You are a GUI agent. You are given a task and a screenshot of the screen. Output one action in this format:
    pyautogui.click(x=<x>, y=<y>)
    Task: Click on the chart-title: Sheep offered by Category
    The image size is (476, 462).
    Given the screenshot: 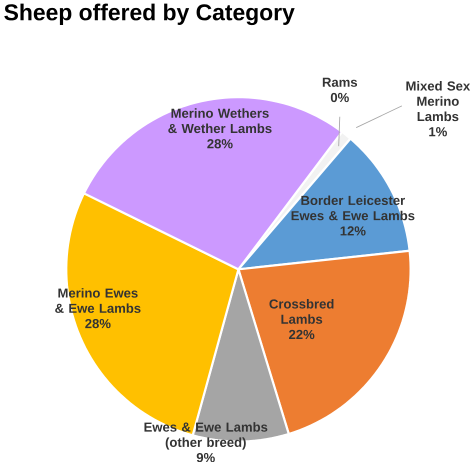 What is the action you would take?
    pyautogui.click(x=149, y=14)
    